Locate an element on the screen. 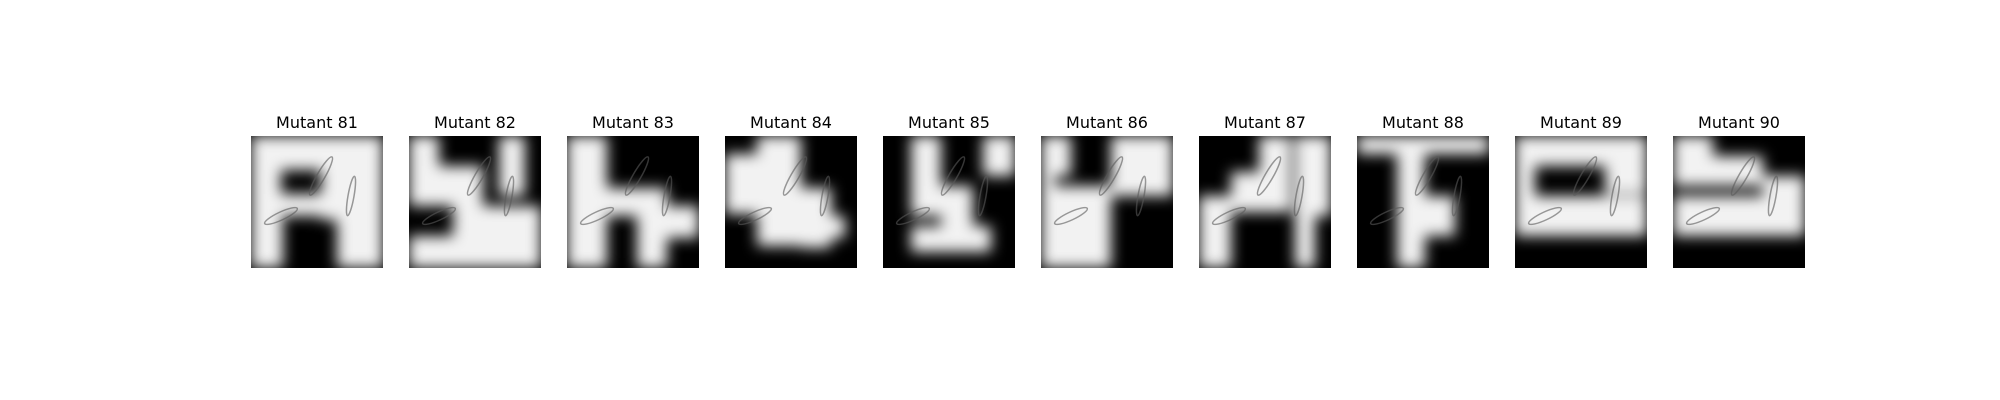  panel-mutant-81: Mutant 81 is located at coordinates (317, 189).